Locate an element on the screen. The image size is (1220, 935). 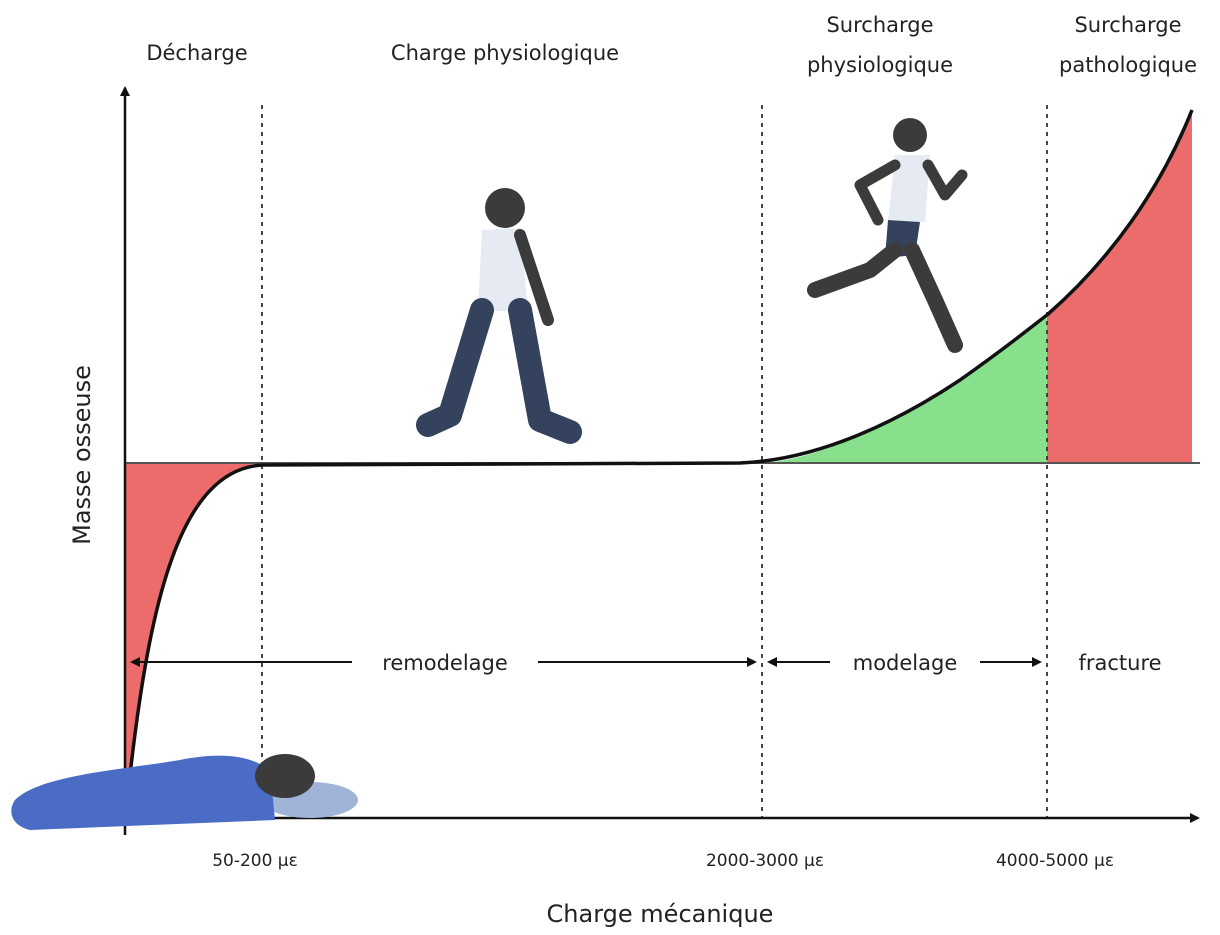
y-axis-label: Masse osseuse is located at coordinates (82, 455).